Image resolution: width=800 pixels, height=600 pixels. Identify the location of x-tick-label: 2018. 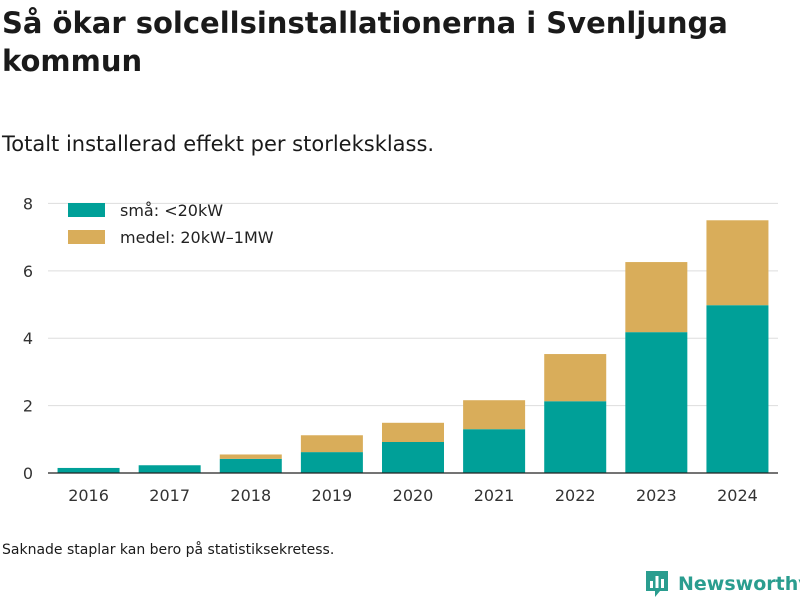
(250, 495).